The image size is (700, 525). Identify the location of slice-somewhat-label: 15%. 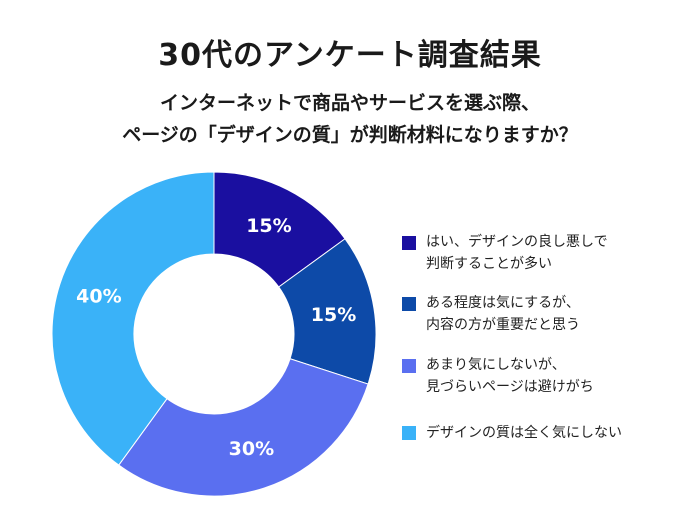
(333, 315).